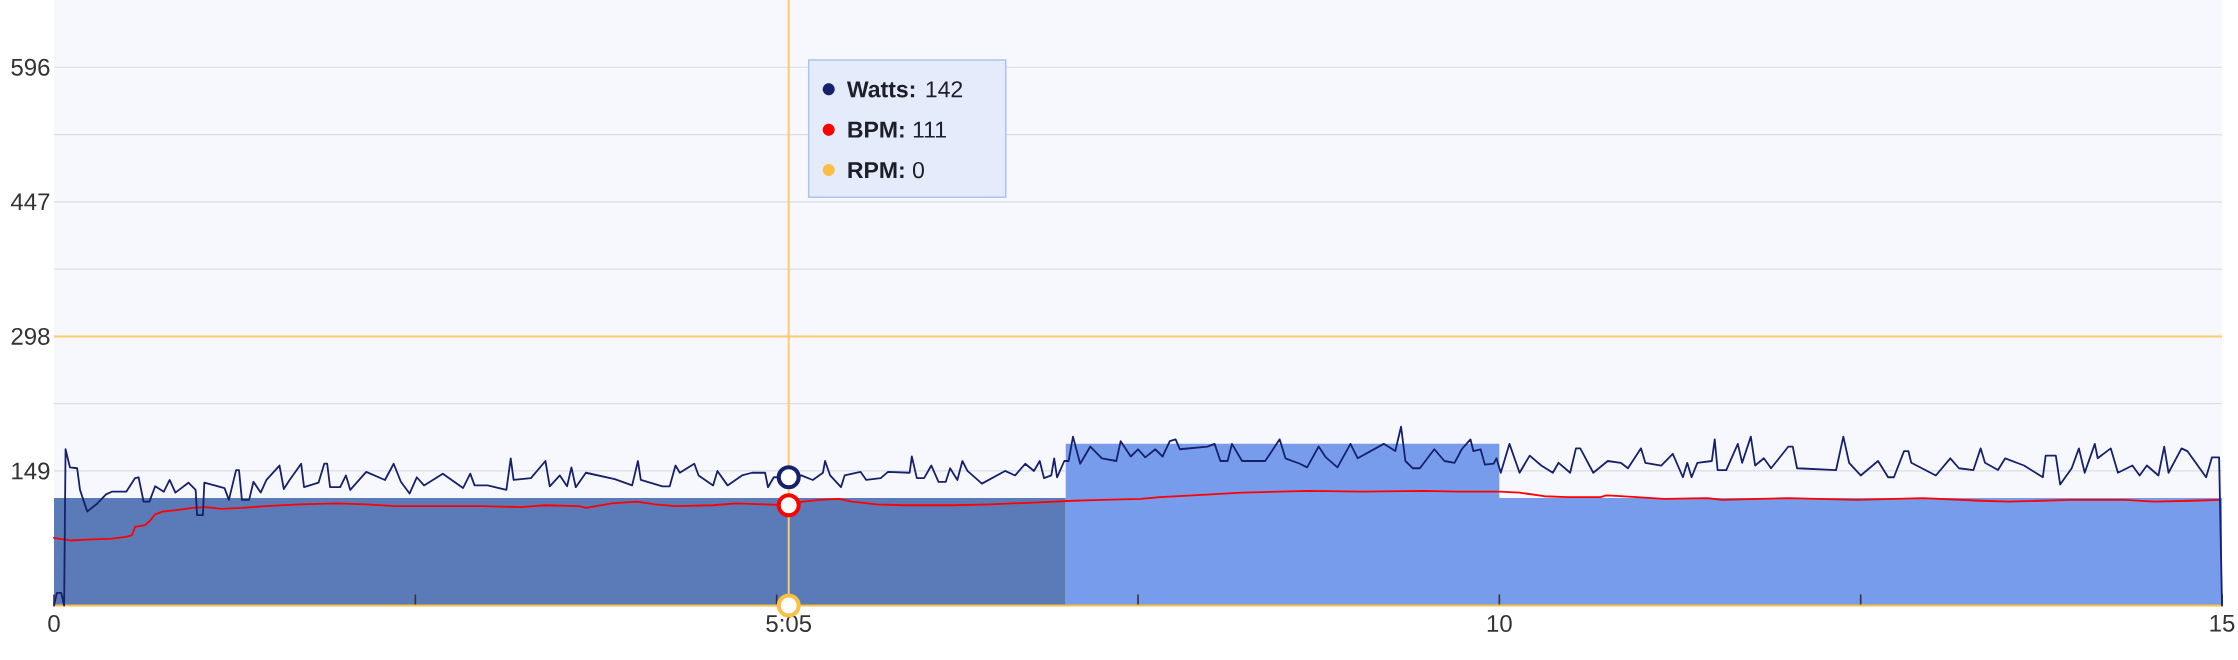  What do you see at coordinates (886, 170) in the screenshot?
I see `annotation: RPM: 0` at bounding box center [886, 170].